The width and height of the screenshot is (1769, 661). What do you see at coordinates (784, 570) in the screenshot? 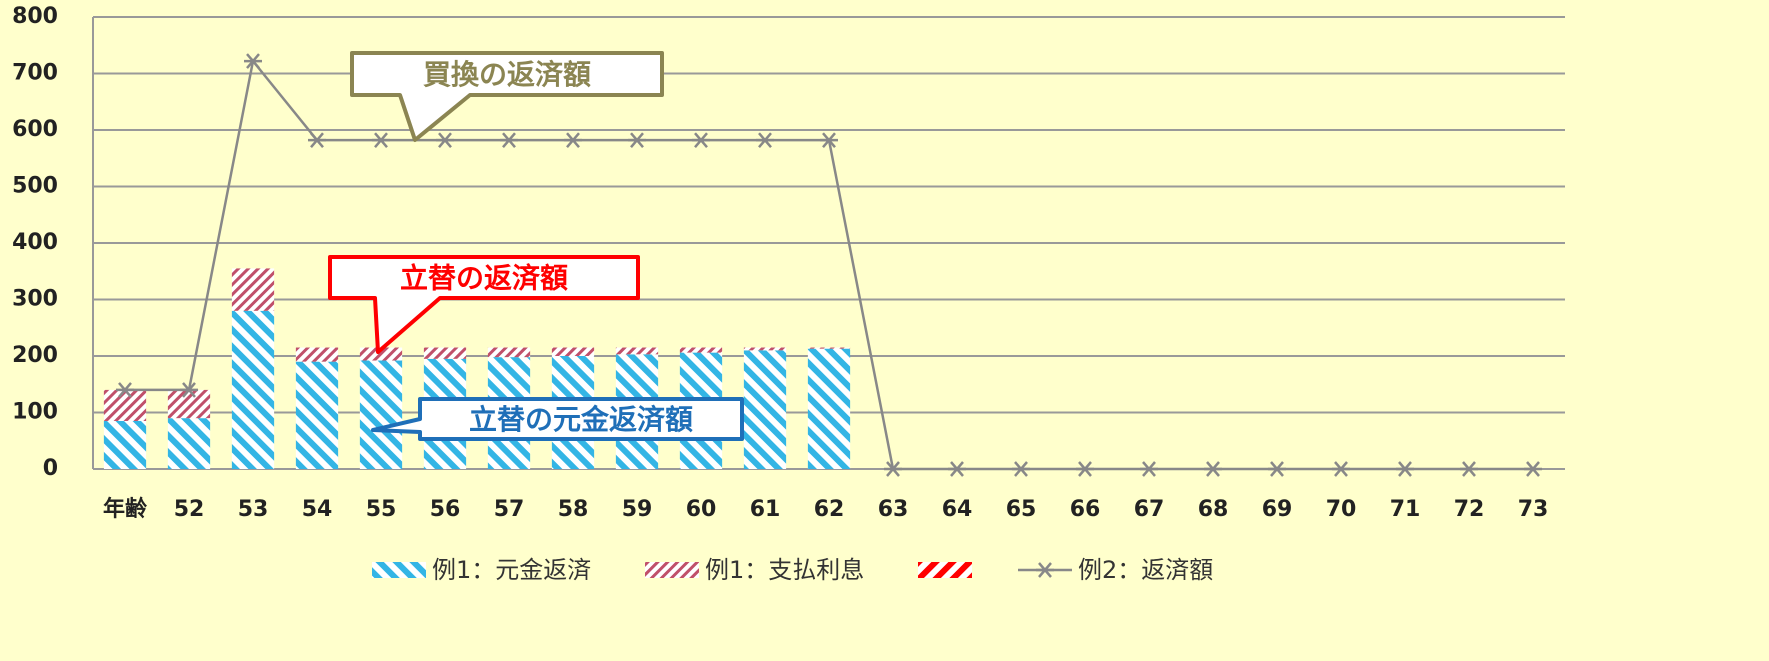
I see `legend-label: 例1：支払利息` at bounding box center [784, 570].